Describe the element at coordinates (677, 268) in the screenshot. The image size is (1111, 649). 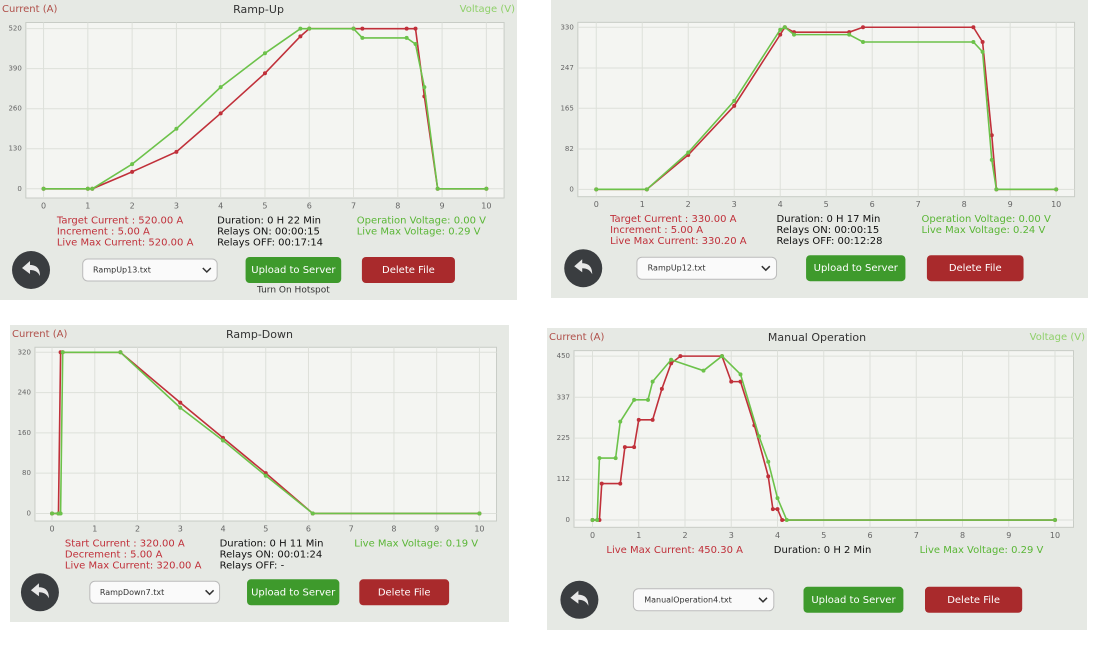
I see `file-name: RampUp12.txt` at that location.